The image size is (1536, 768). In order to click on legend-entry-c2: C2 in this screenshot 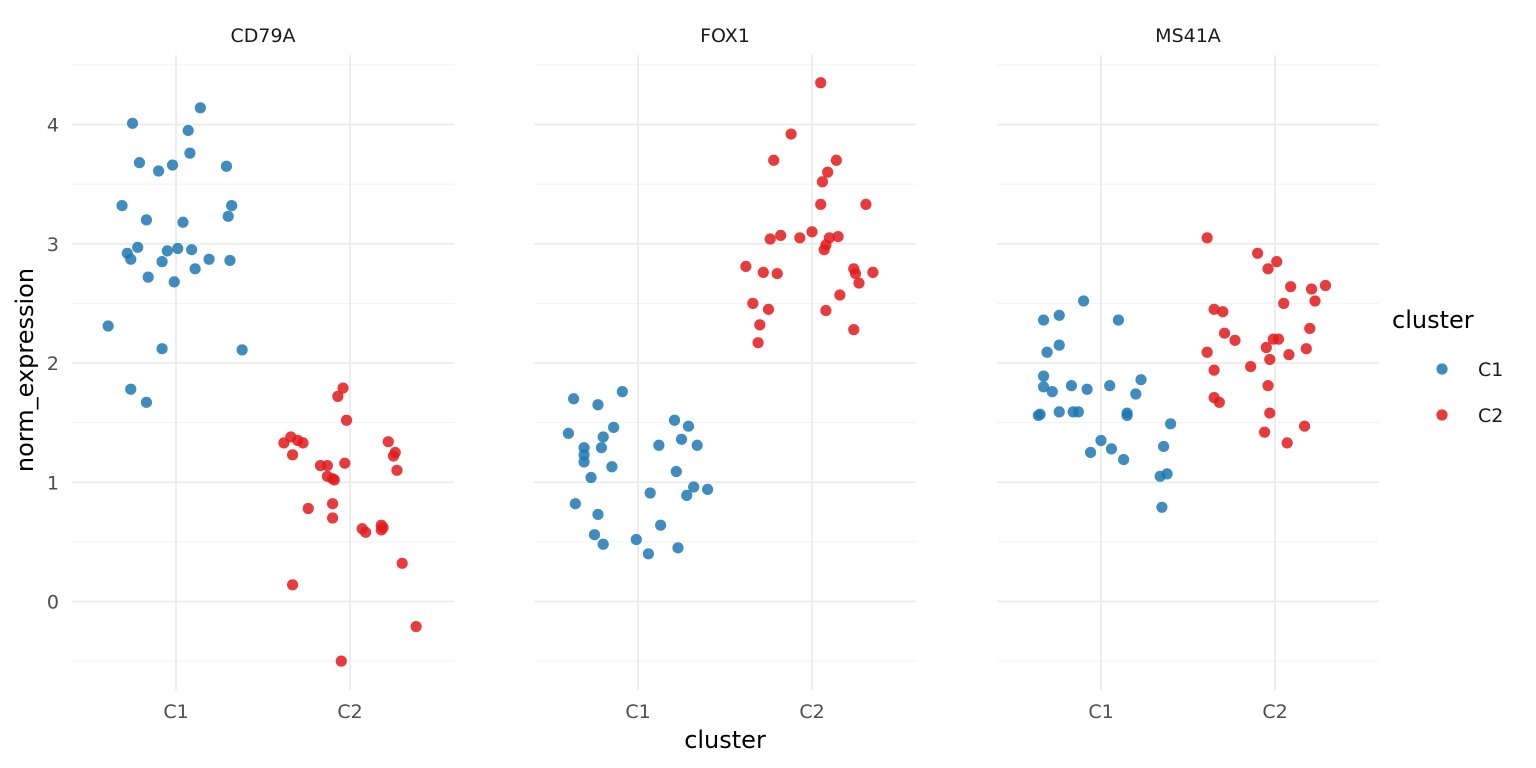, I will do `click(1469, 416)`.